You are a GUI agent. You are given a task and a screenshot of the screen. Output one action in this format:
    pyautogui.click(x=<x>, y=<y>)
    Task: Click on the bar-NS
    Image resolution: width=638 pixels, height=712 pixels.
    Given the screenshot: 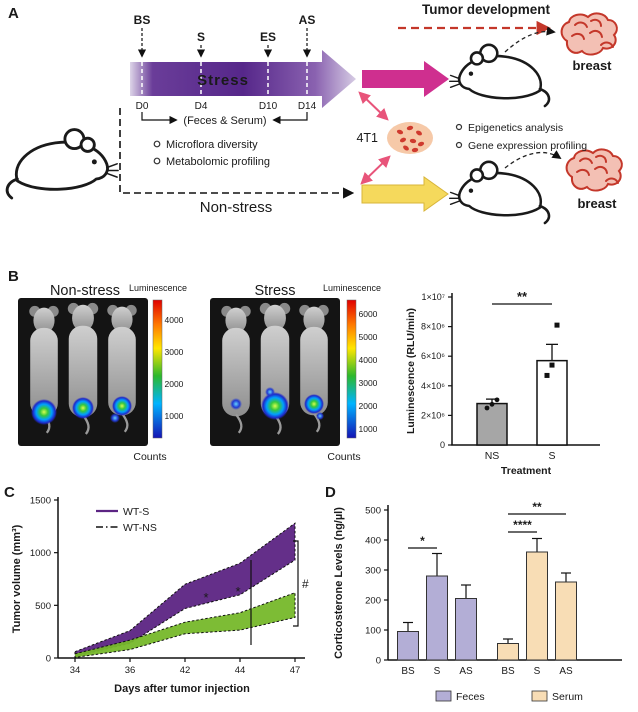 What is the action you would take?
    pyautogui.click(x=492, y=424)
    